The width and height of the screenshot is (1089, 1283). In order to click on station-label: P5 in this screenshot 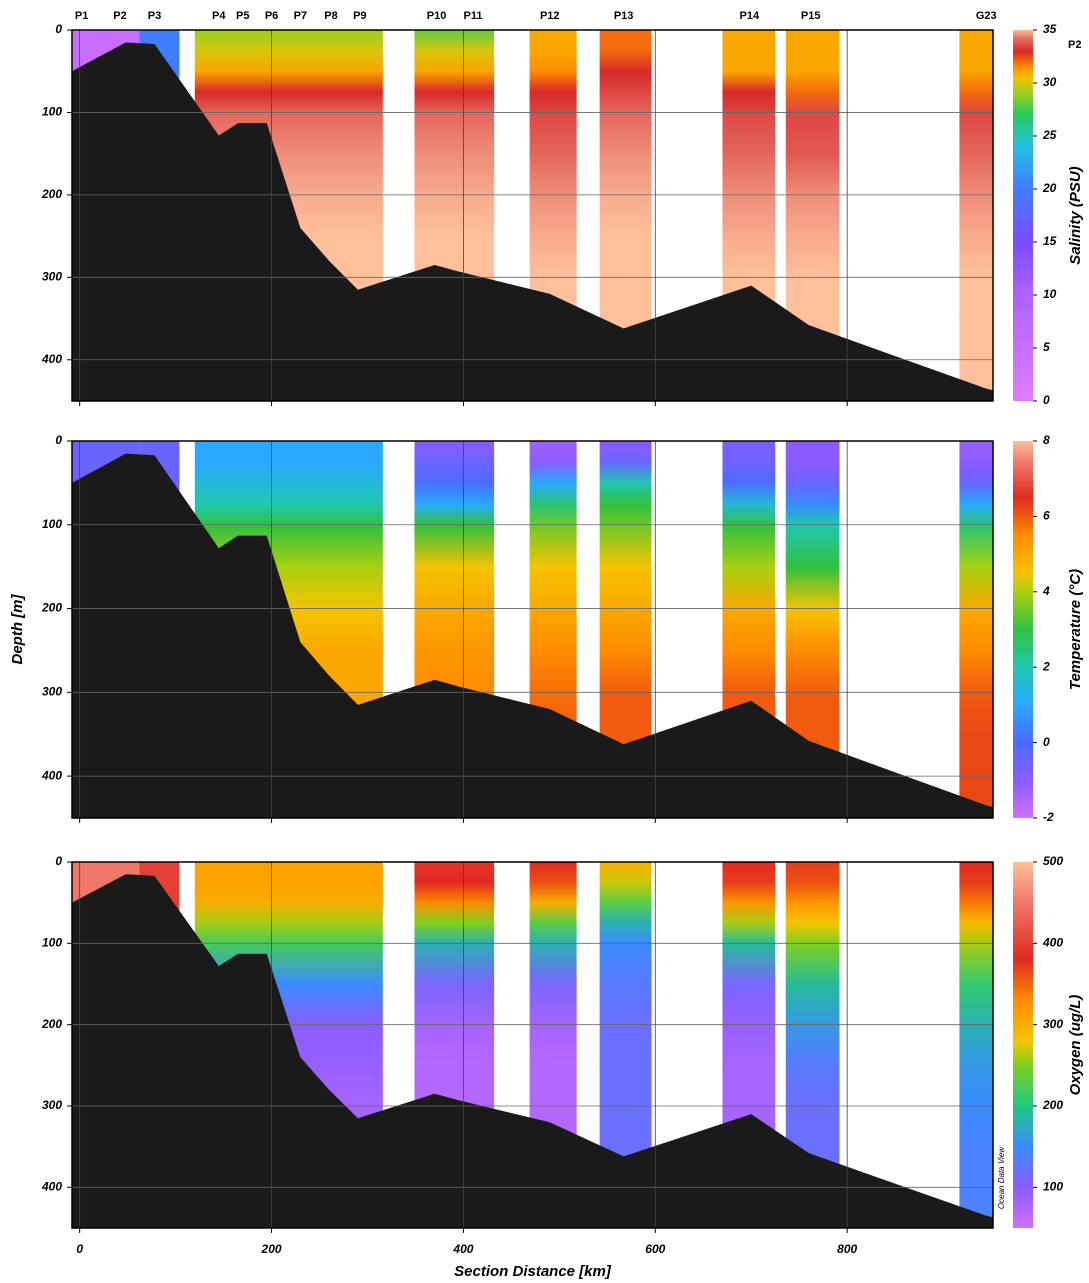, I will do `click(242, 16)`.